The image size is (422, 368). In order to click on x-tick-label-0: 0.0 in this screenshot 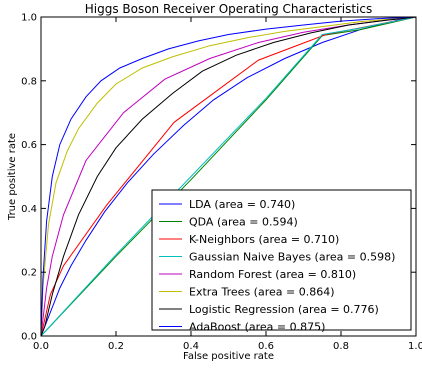, I will do `click(41, 346)`.